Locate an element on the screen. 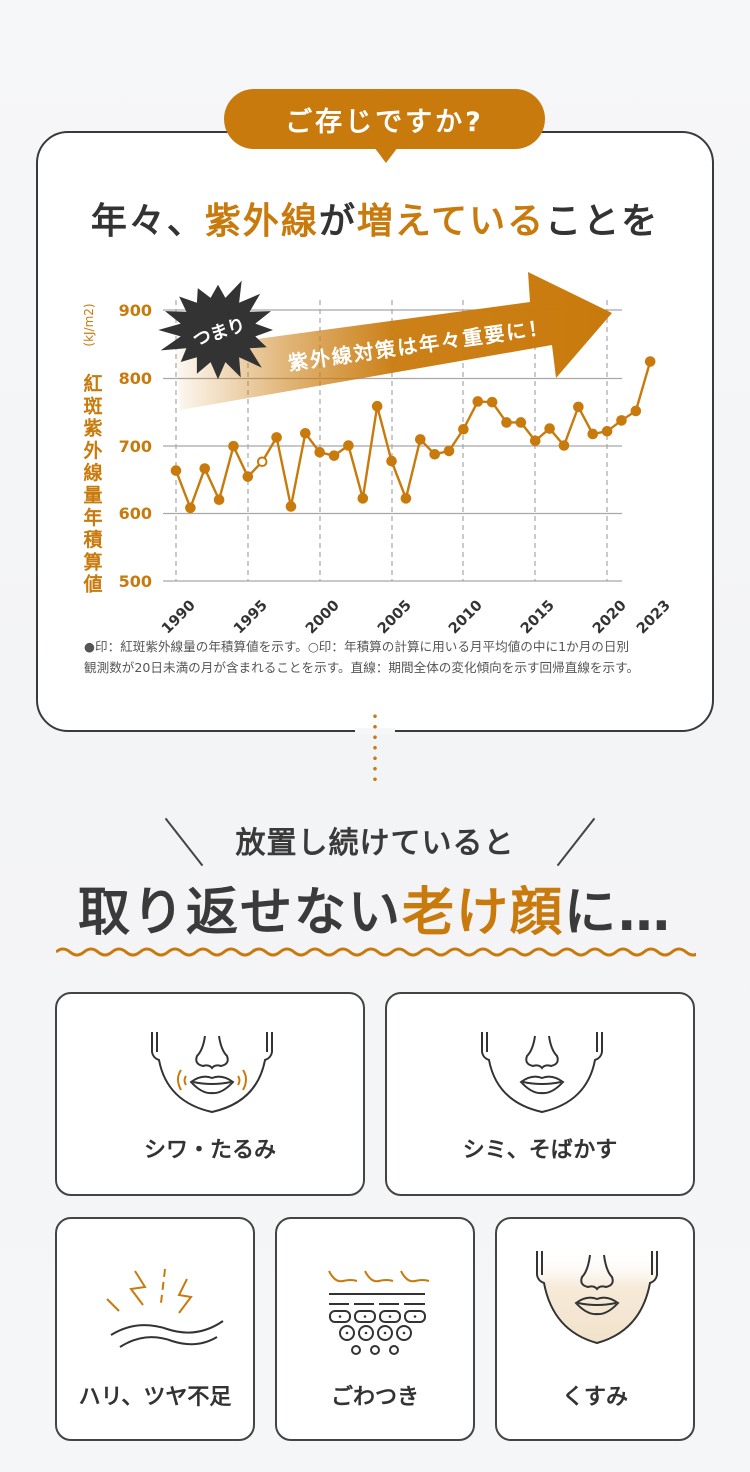 This screenshot has width=750, height=1472. title-part: 取り返せない is located at coordinates (239, 913).